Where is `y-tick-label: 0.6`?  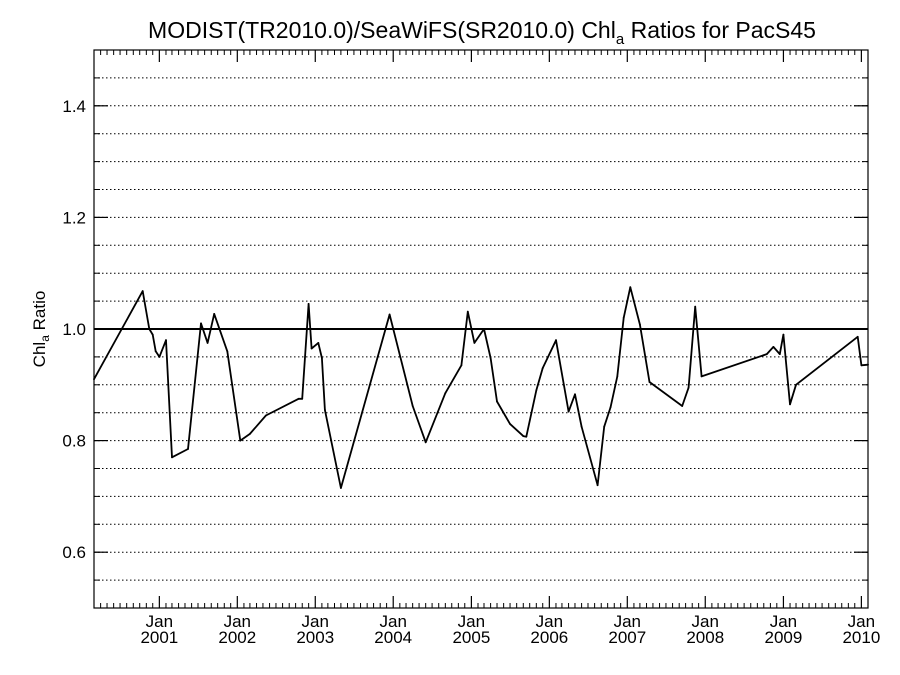
y-tick-label: 0.6 is located at coordinates (74, 552).